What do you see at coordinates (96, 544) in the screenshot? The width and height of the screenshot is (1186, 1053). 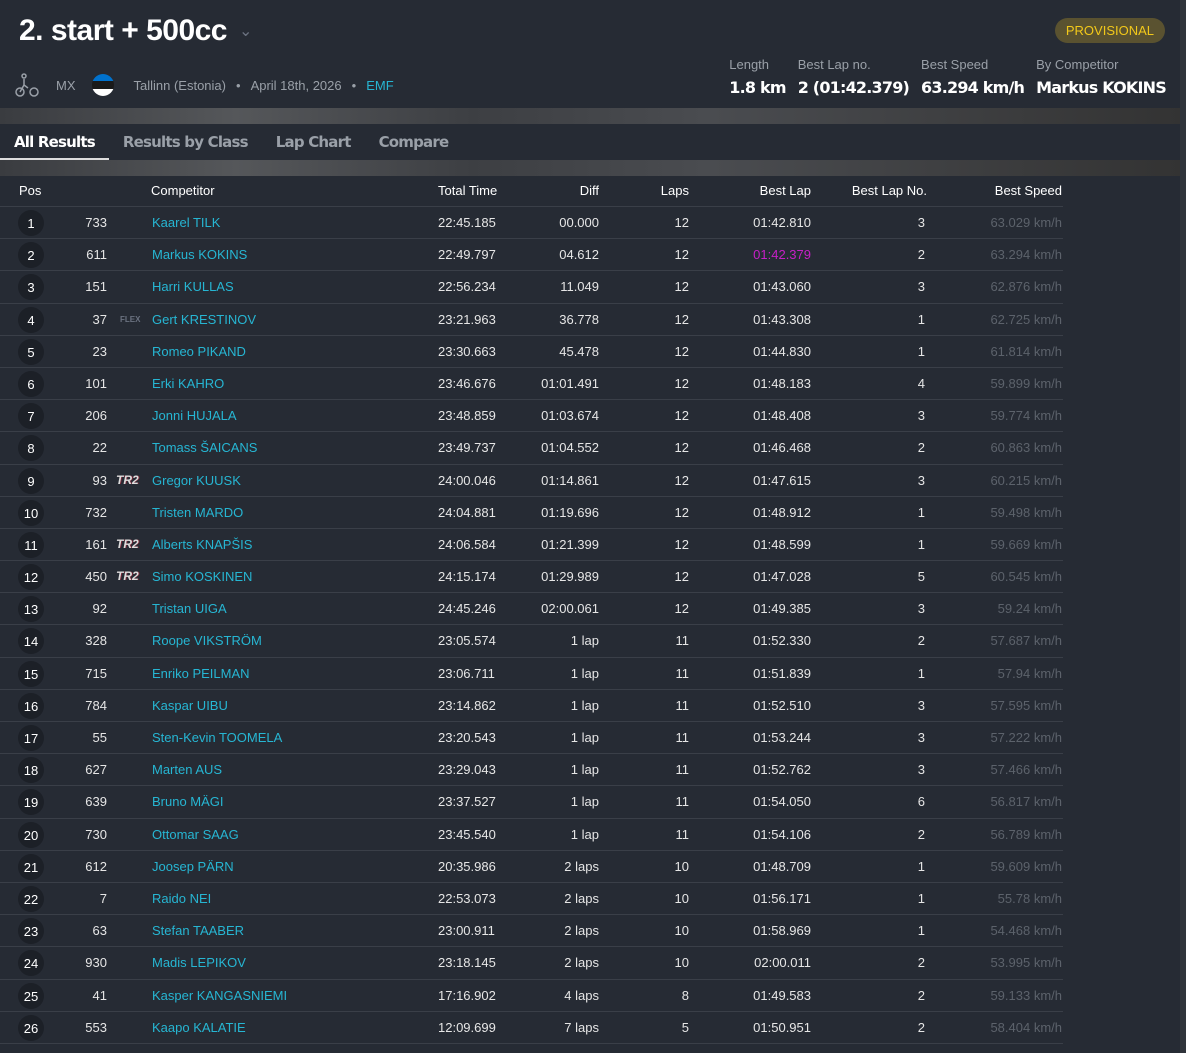 I see `race-number: 161` at bounding box center [96, 544].